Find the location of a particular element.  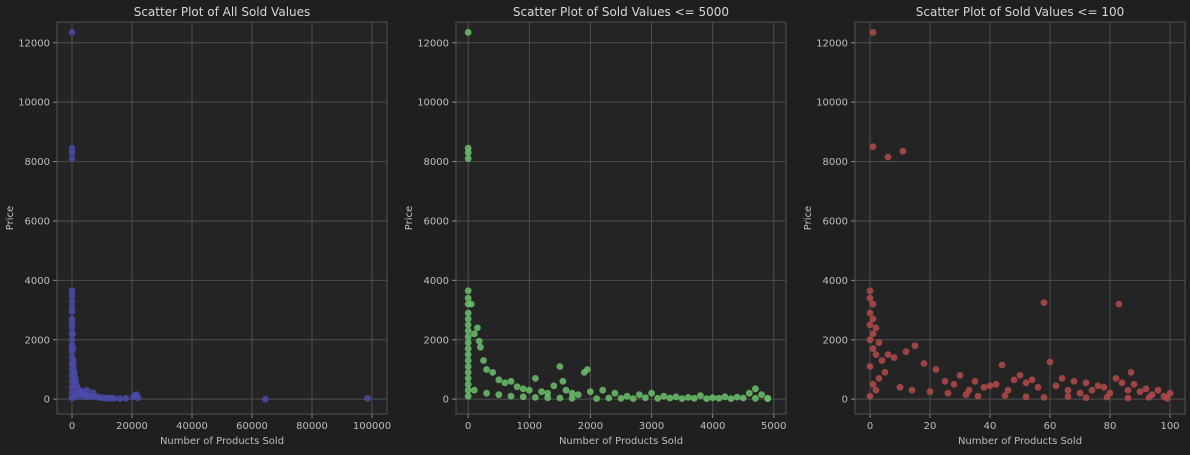

y-axis-label: Price is located at coordinates (808, 218).